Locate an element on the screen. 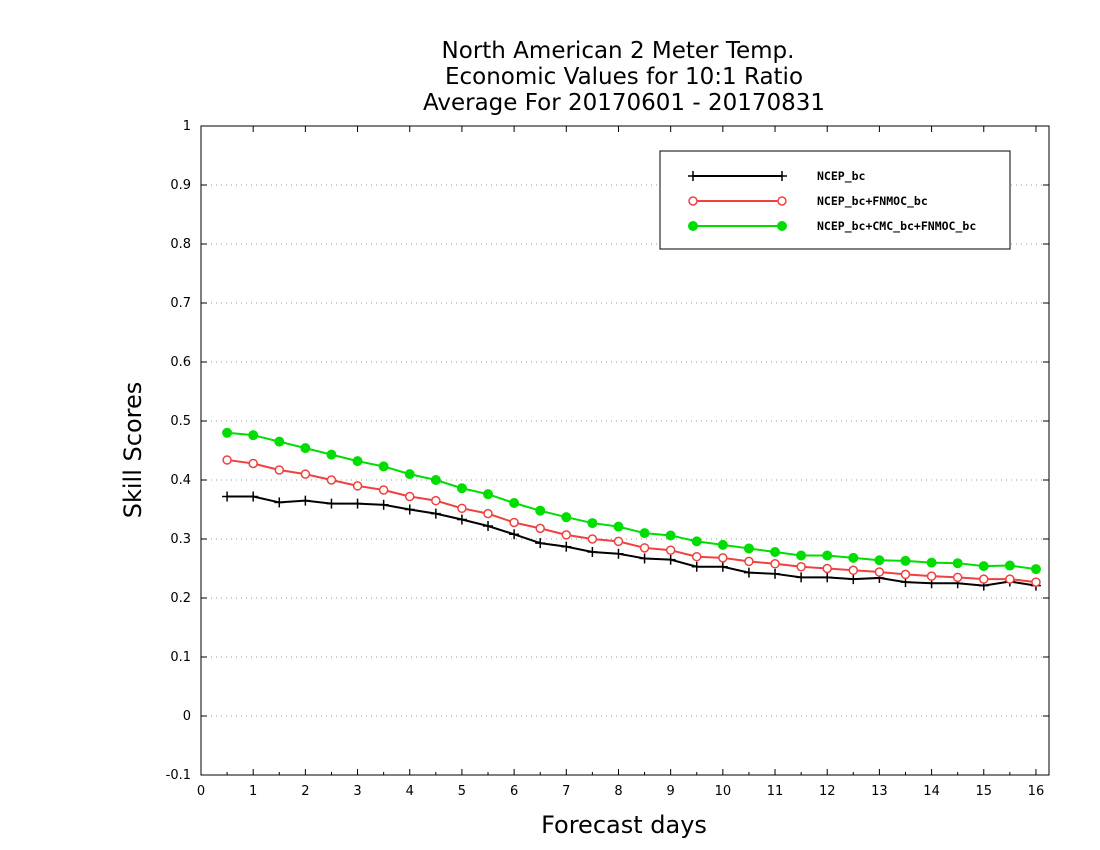  x-tick-label: 15 is located at coordinates (983, 791).